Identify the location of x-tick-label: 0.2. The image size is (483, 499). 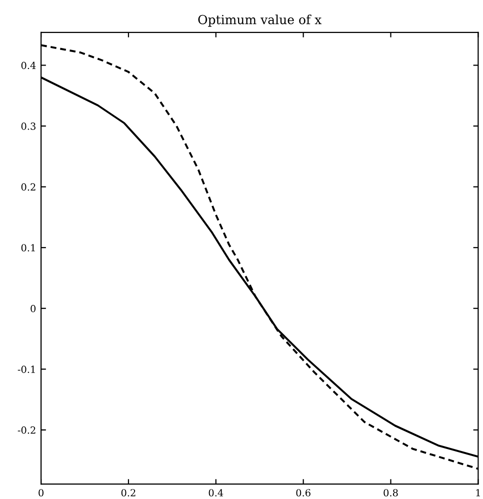
(128, 492).